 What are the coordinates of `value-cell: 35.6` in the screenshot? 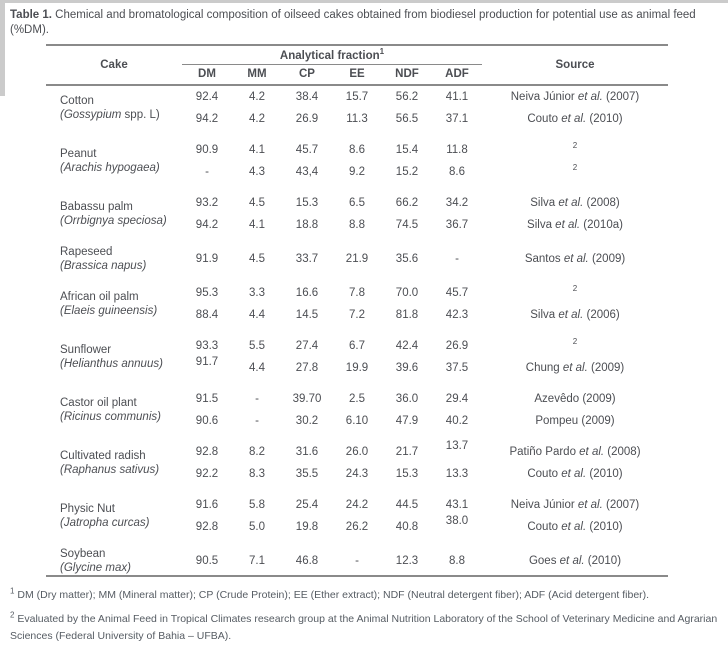 It's located at (407, 259).